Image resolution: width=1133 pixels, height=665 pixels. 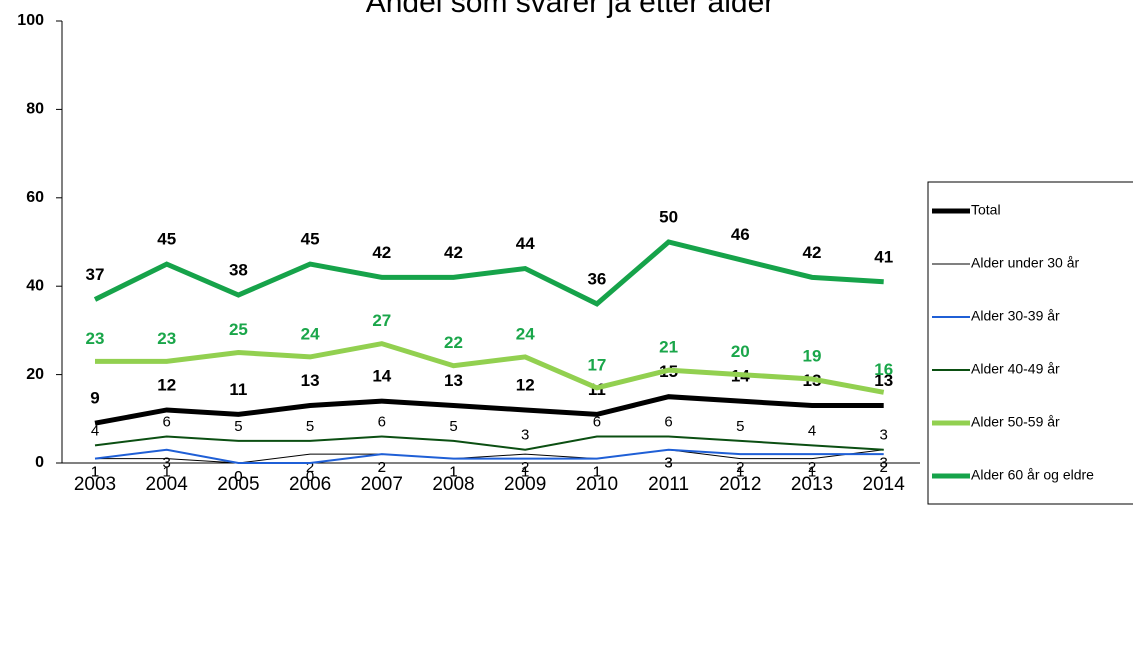 I want to click on legend, so click(x=1030, y=343).